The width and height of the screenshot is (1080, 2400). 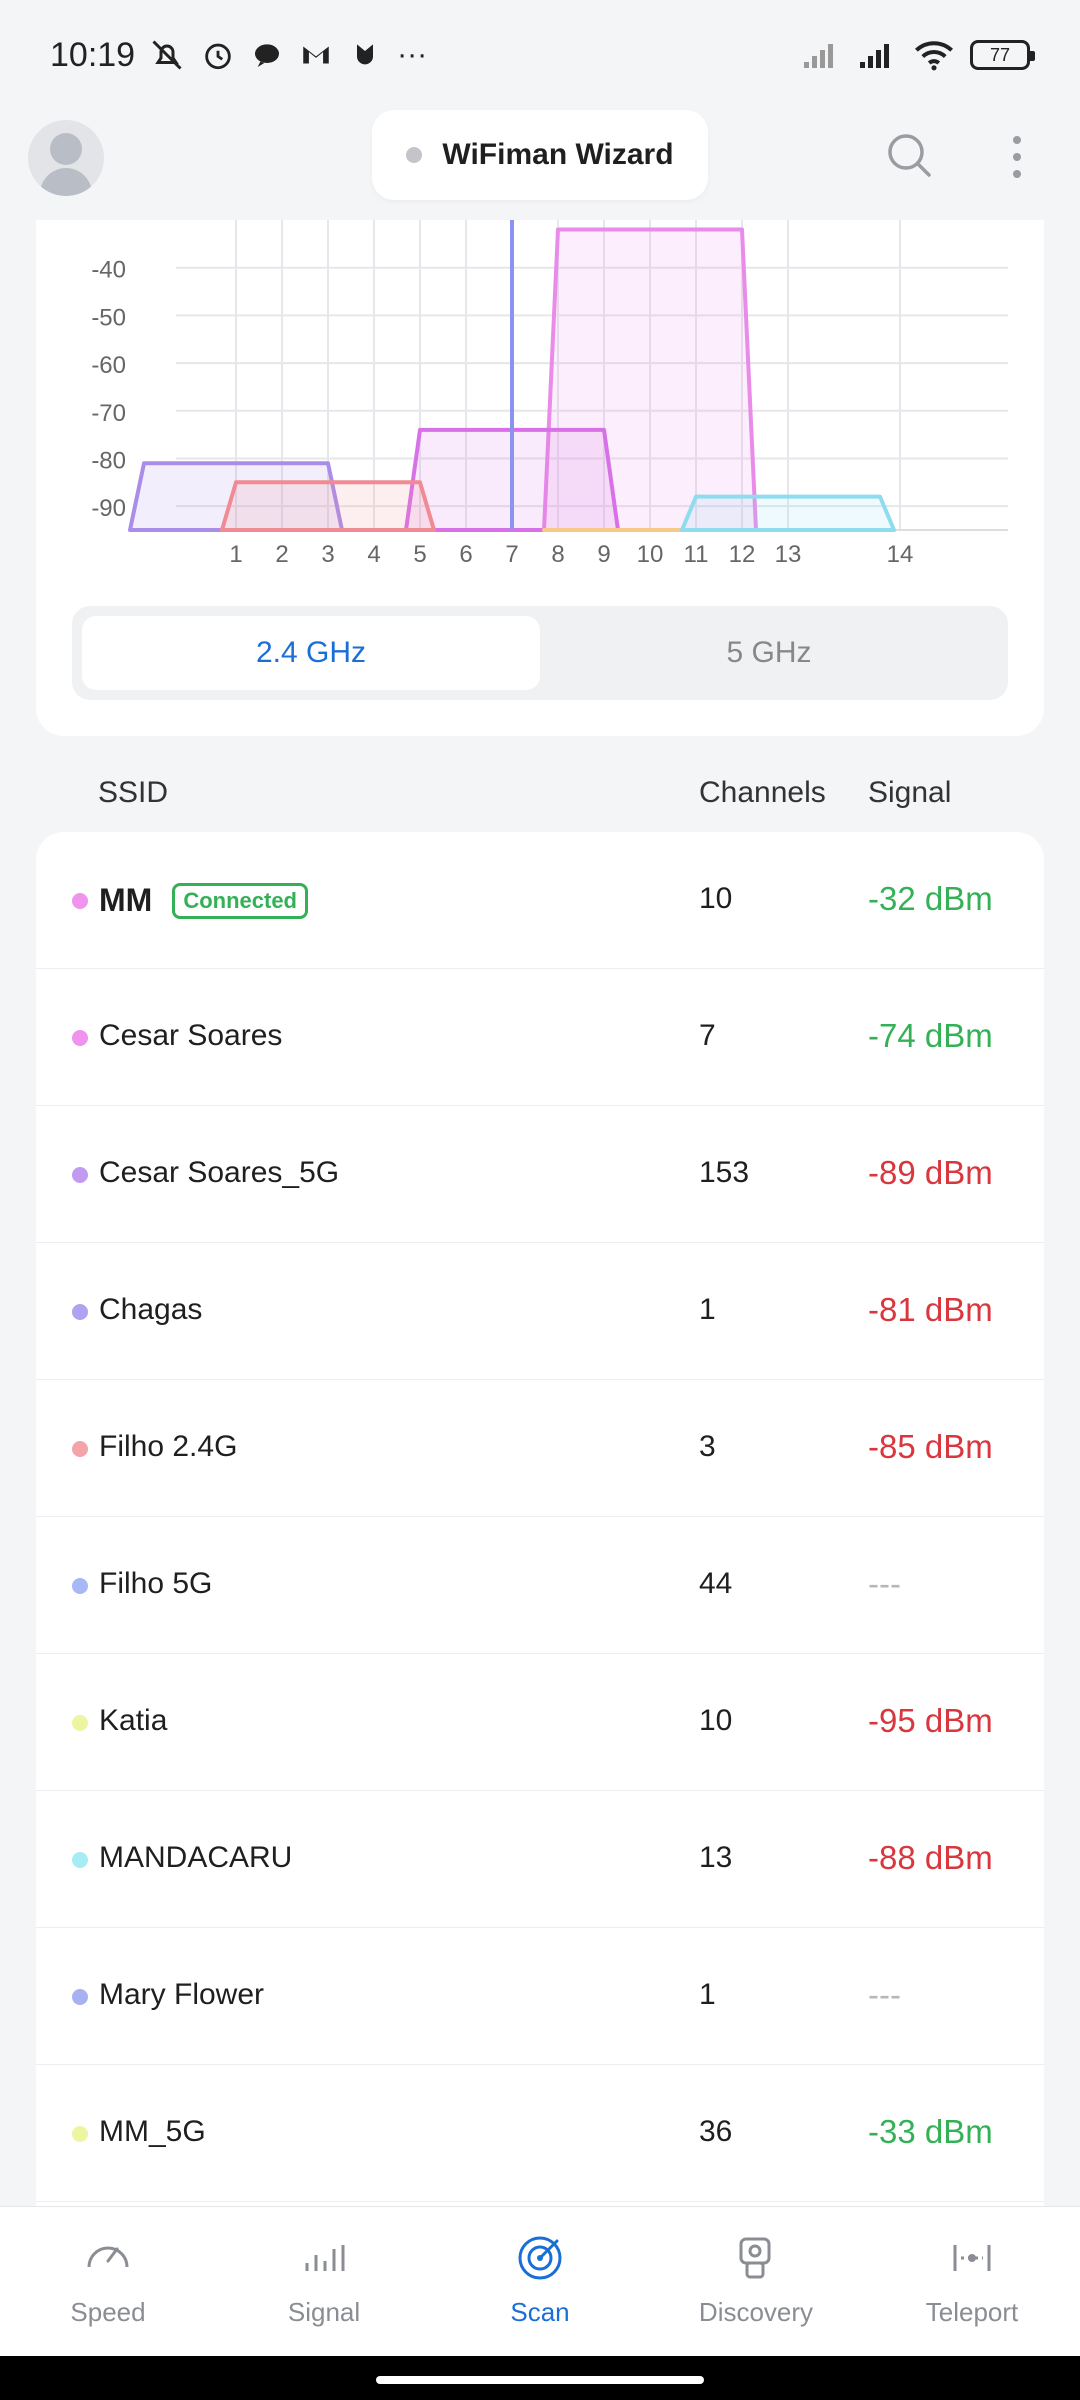 What do you see at coordinates (540, 1996) in the screenshot?
I see `network-row-mary-flower: Mary Flower 1 ---` at bounding box center [540, 1996].